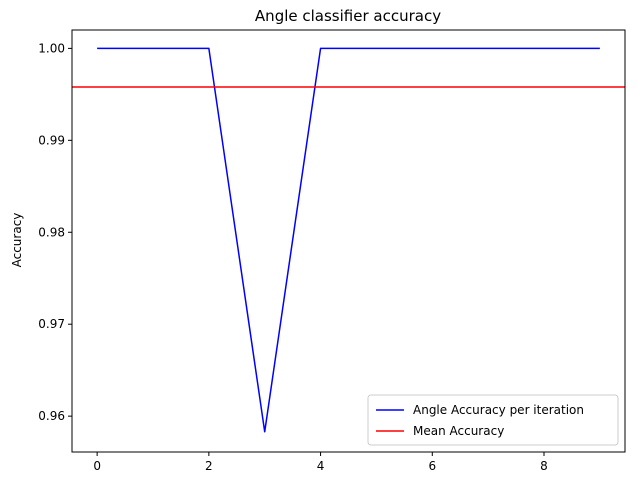  Describe the element at coordinates (17, 240) in the screenshot. I see `y-axis-label: Accuracy` at that location.